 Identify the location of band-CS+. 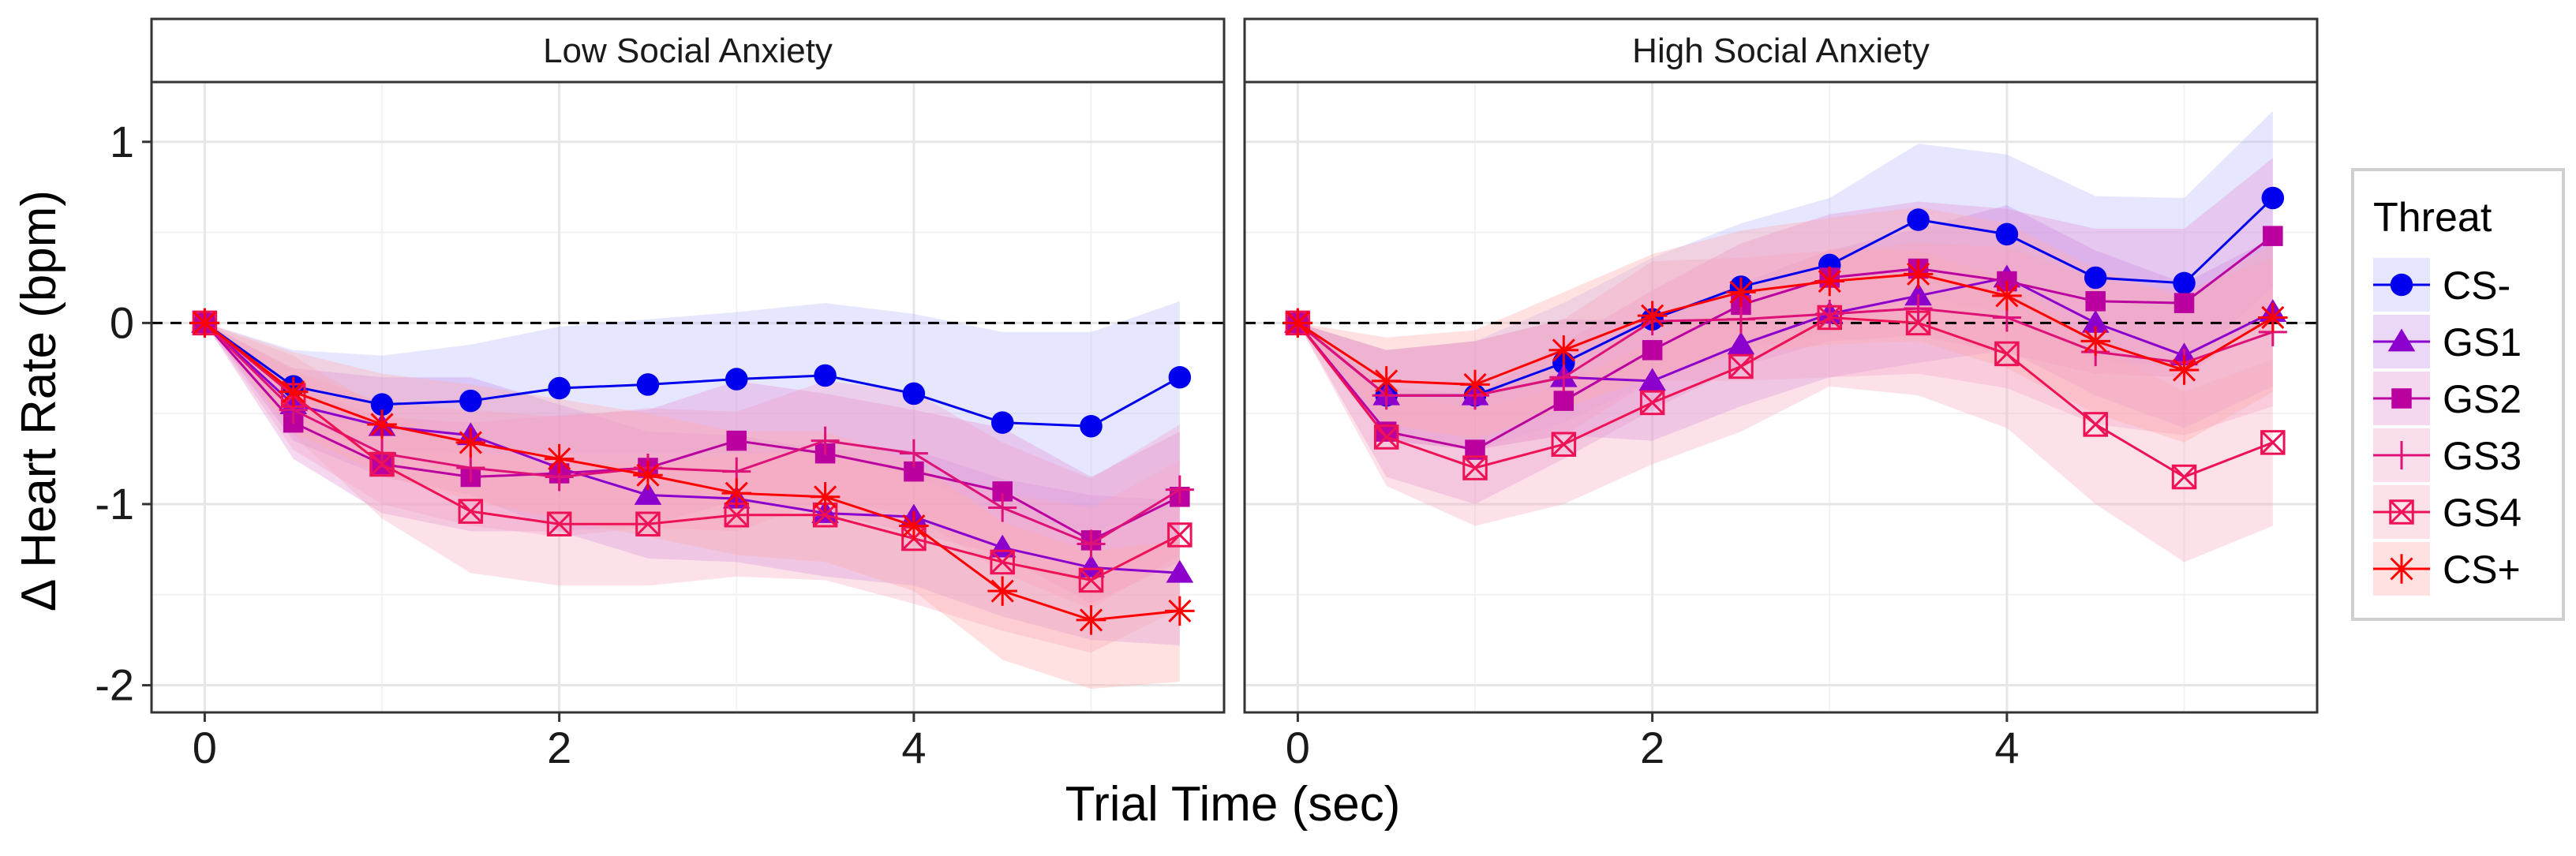
(1785, 325).